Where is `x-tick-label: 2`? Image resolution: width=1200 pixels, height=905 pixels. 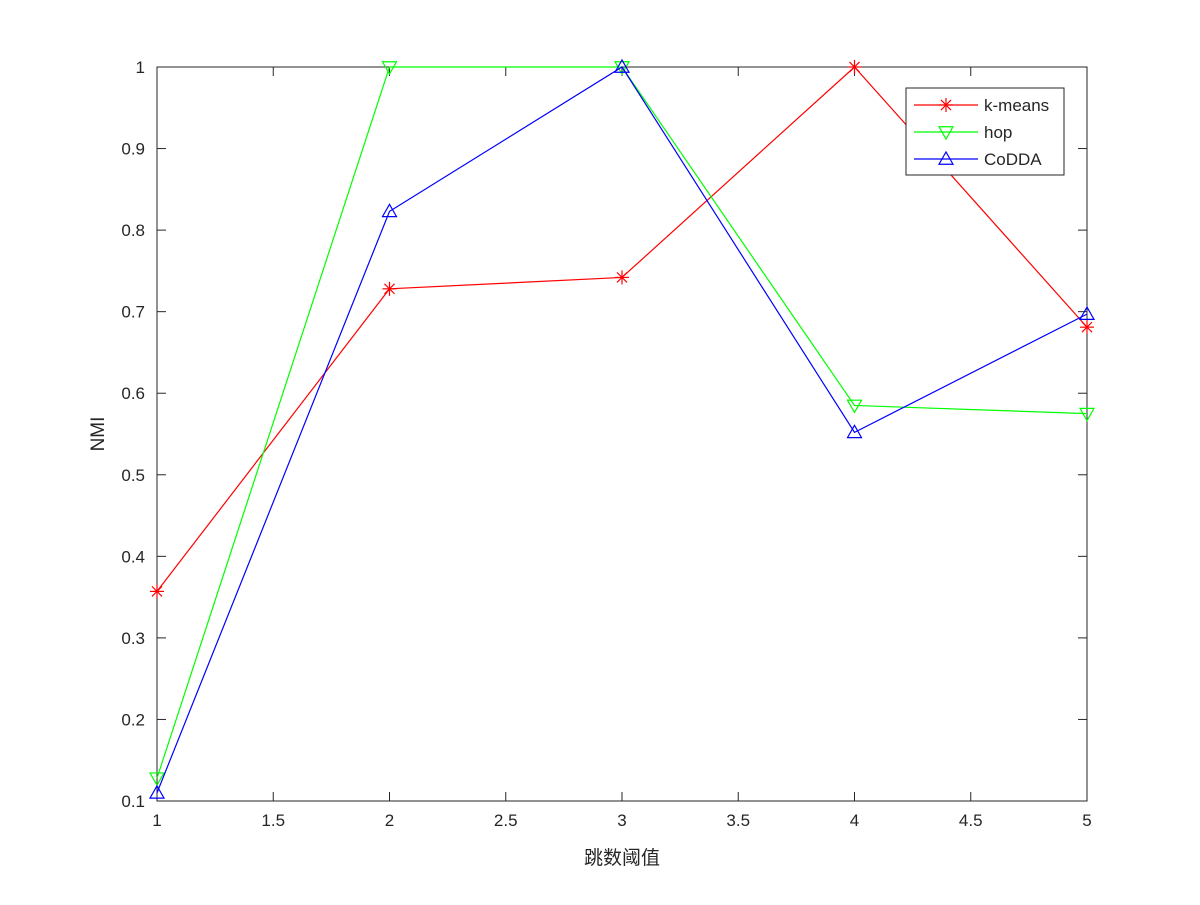 x-tick-label: 2 is located at coordinates (389, 820).